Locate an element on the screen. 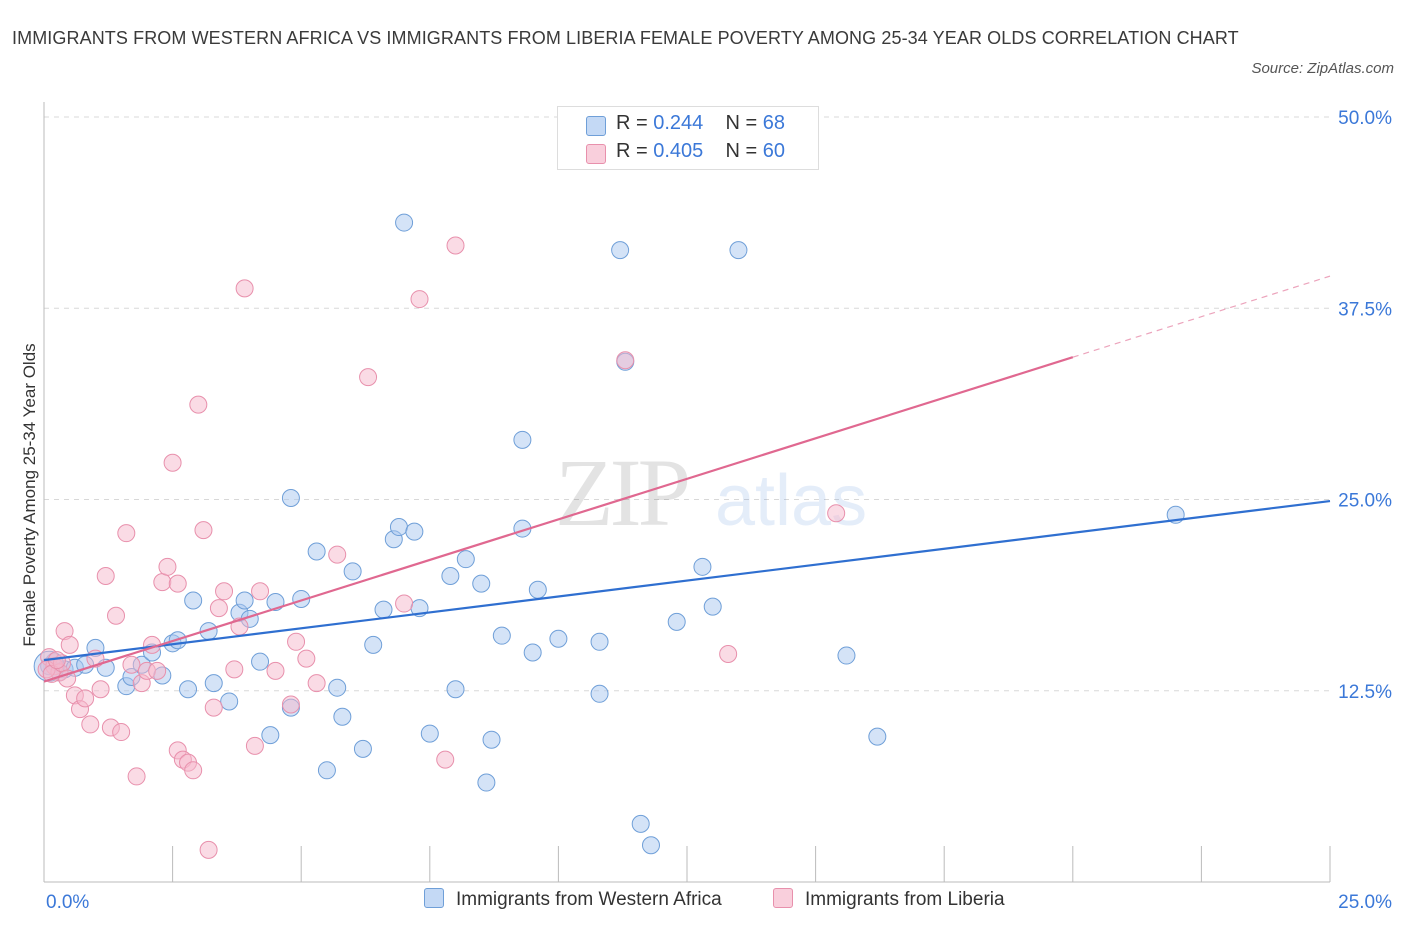  bottom-legend-western-africa: Immigrants from Western Africa is located at coordinates (573, 899).